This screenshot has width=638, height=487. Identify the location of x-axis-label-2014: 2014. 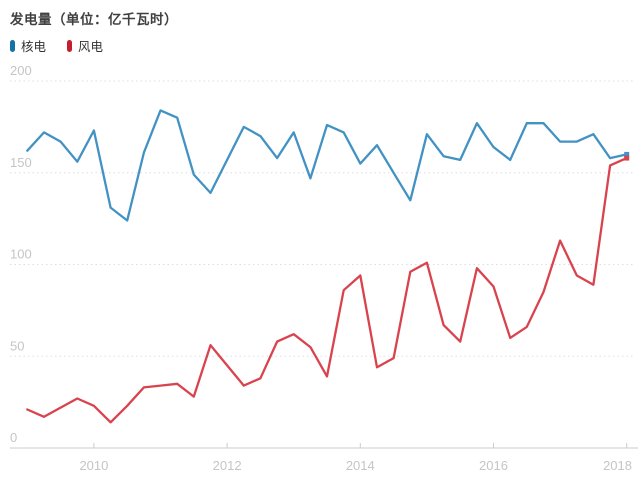
(360, 465).